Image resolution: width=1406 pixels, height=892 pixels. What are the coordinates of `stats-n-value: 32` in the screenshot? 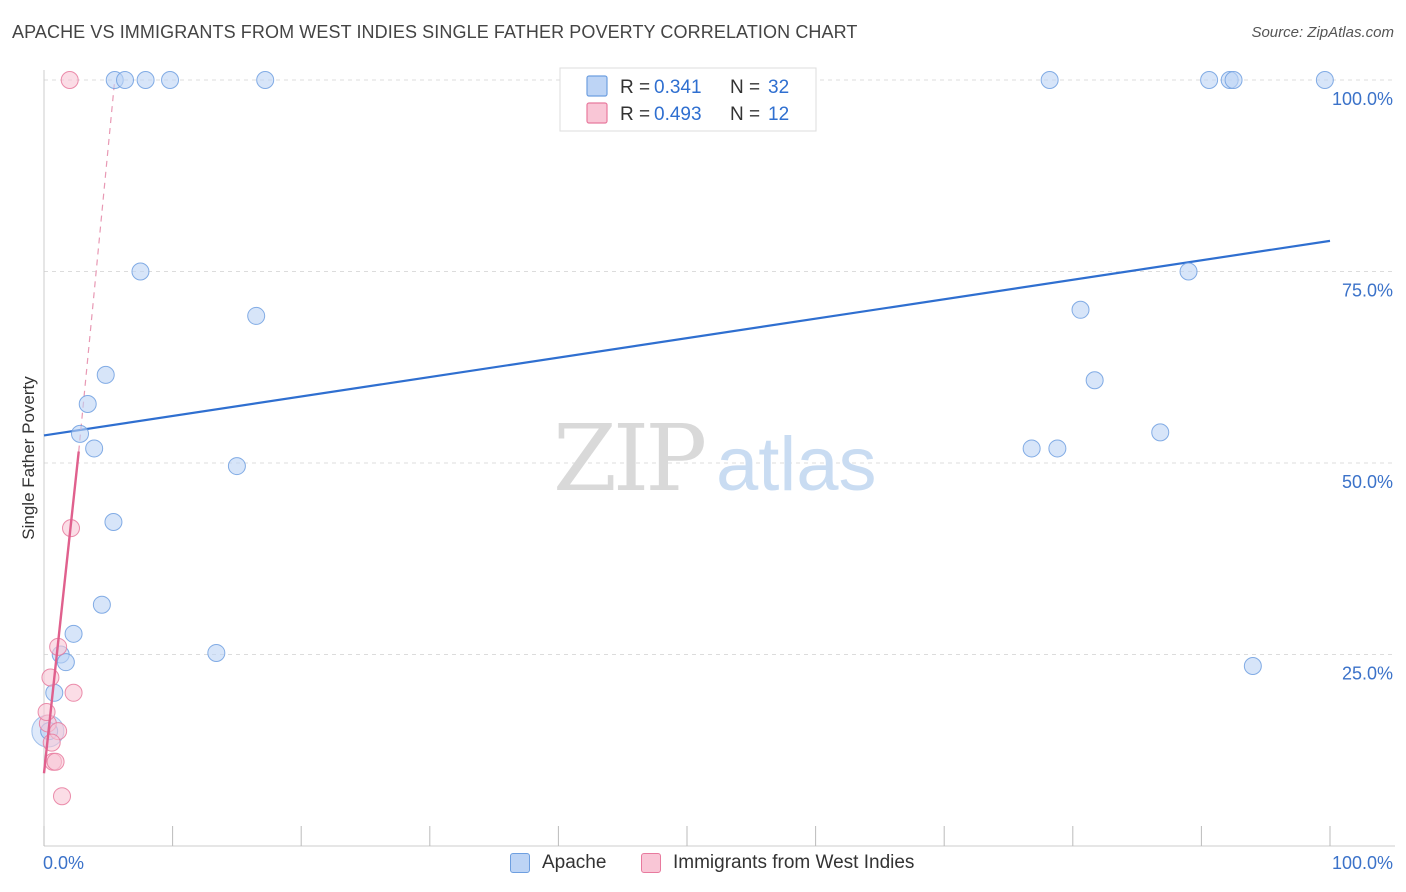 It's located at (778, 87).